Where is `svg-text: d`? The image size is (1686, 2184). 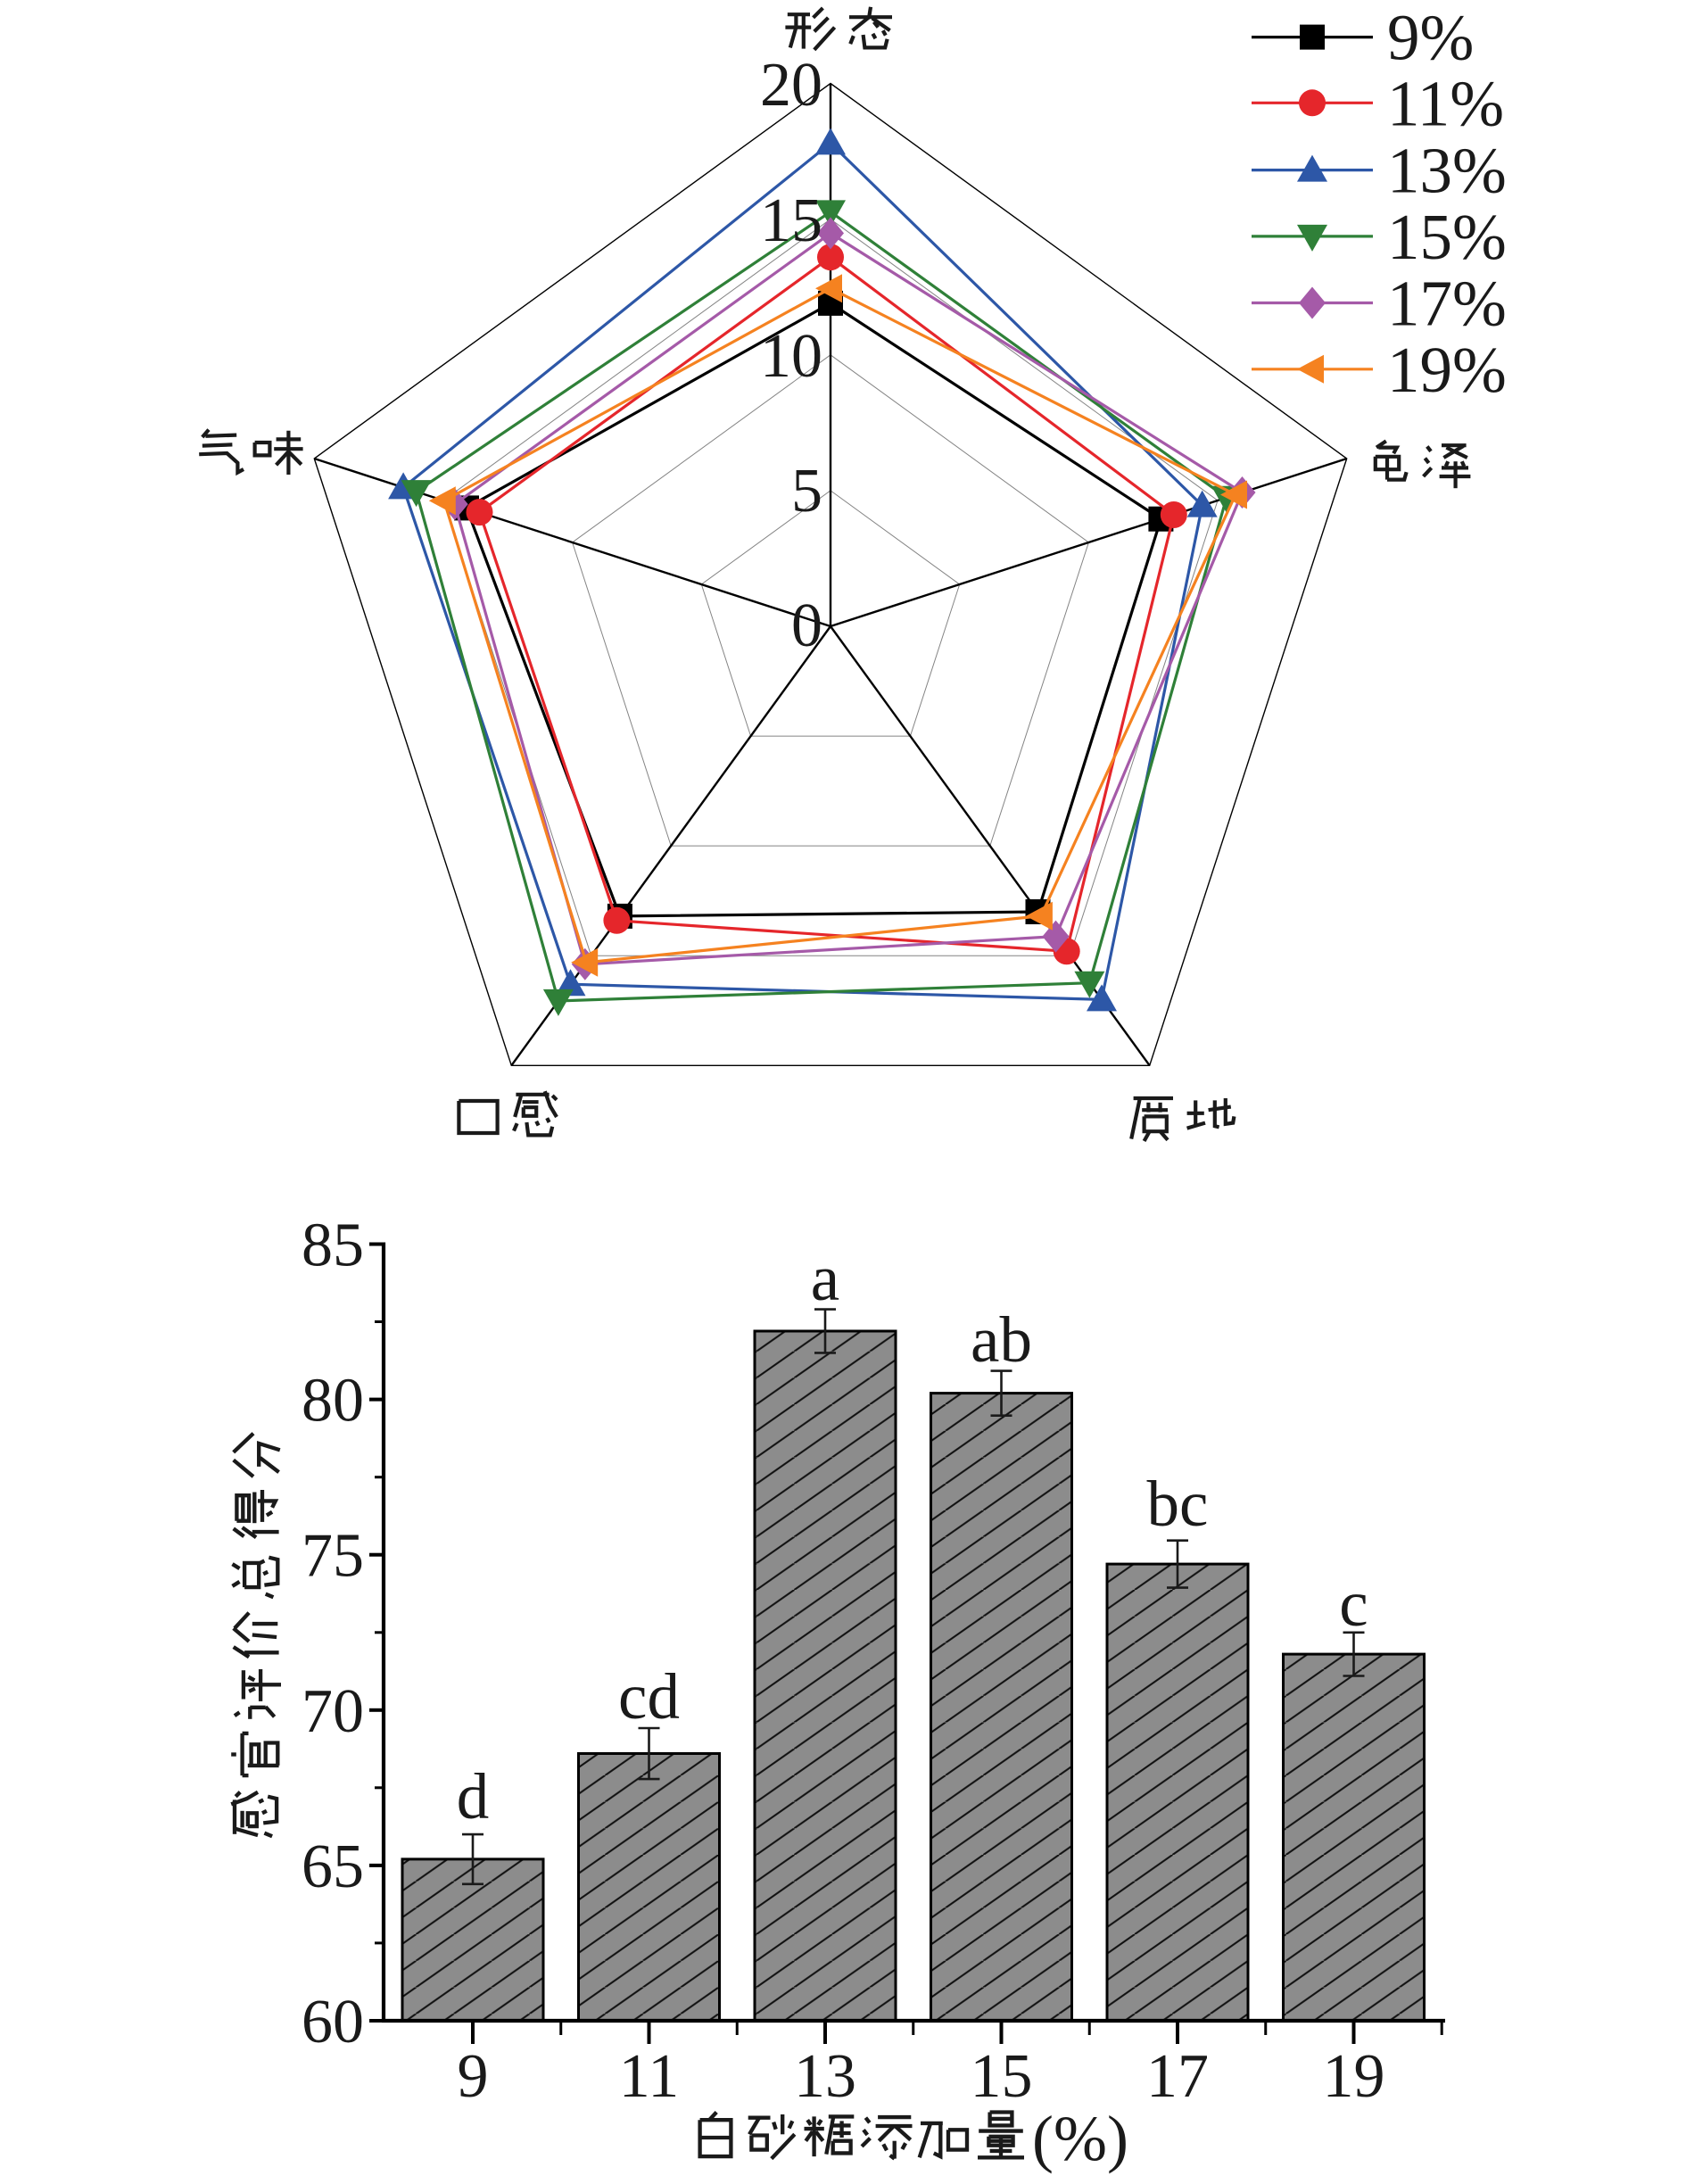 svg-text: d is located at coordinates (474, 1796).